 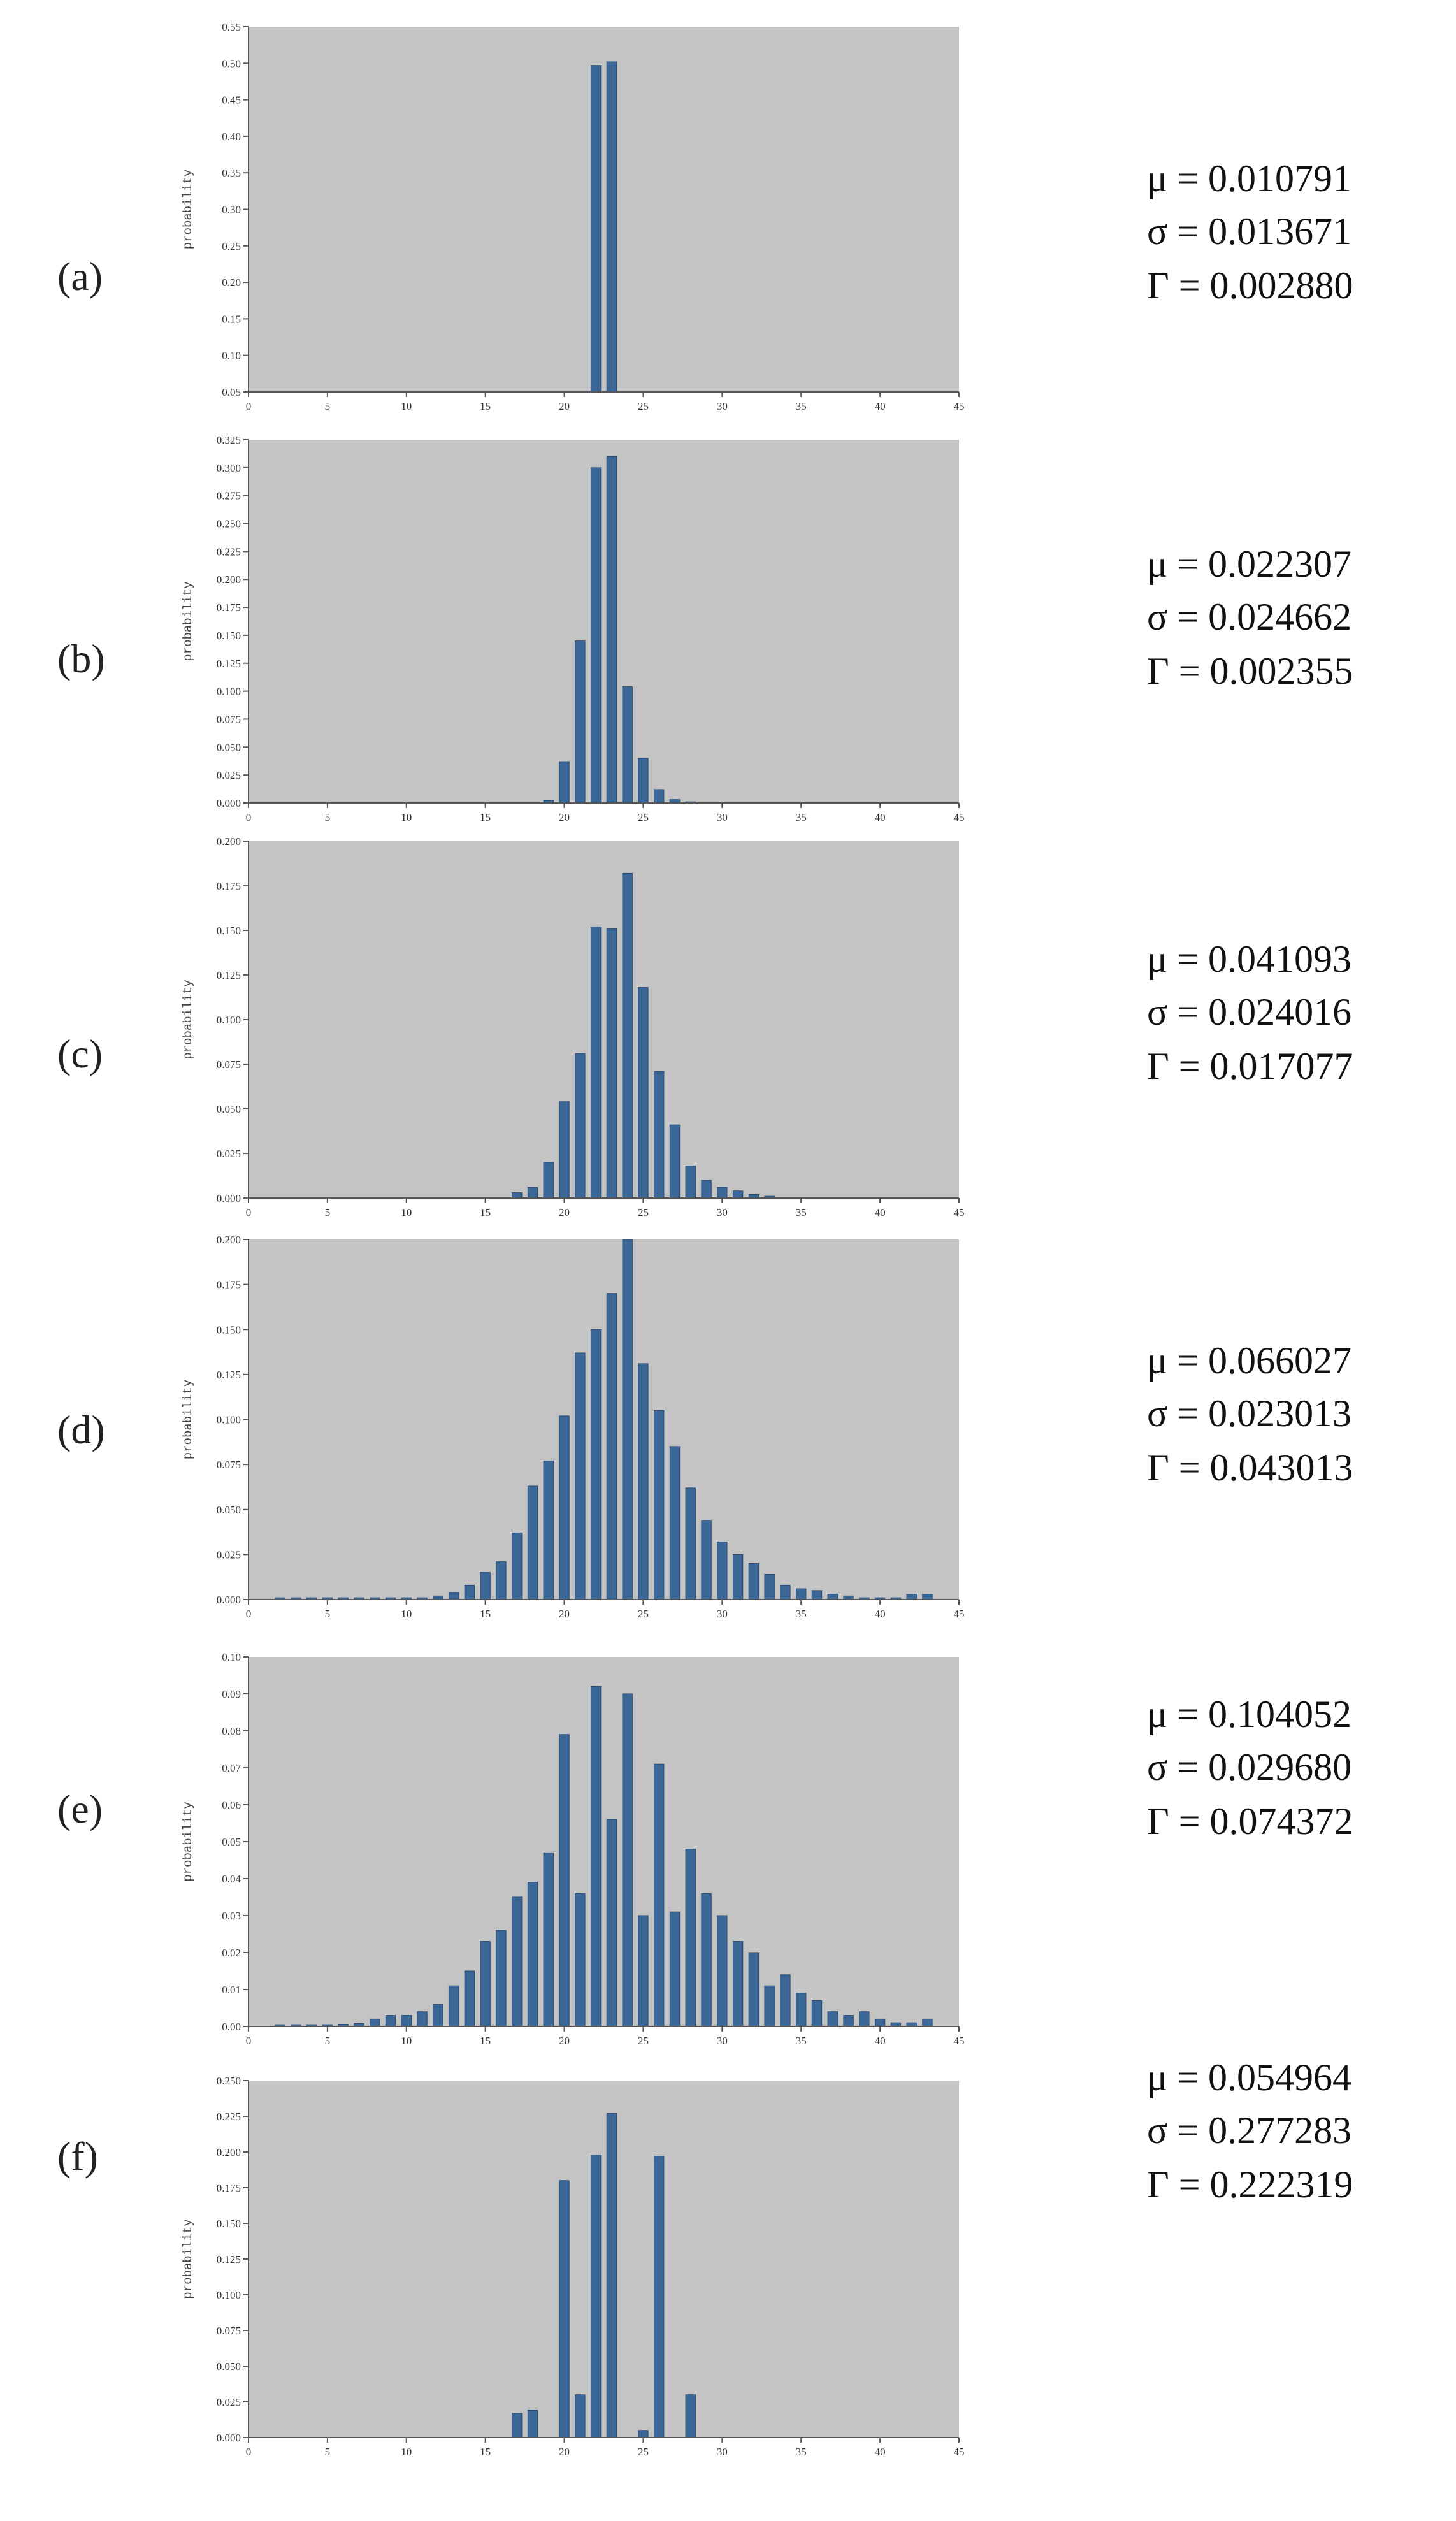 I want to click on panel-label: (c), so click(x=80, y=1053).